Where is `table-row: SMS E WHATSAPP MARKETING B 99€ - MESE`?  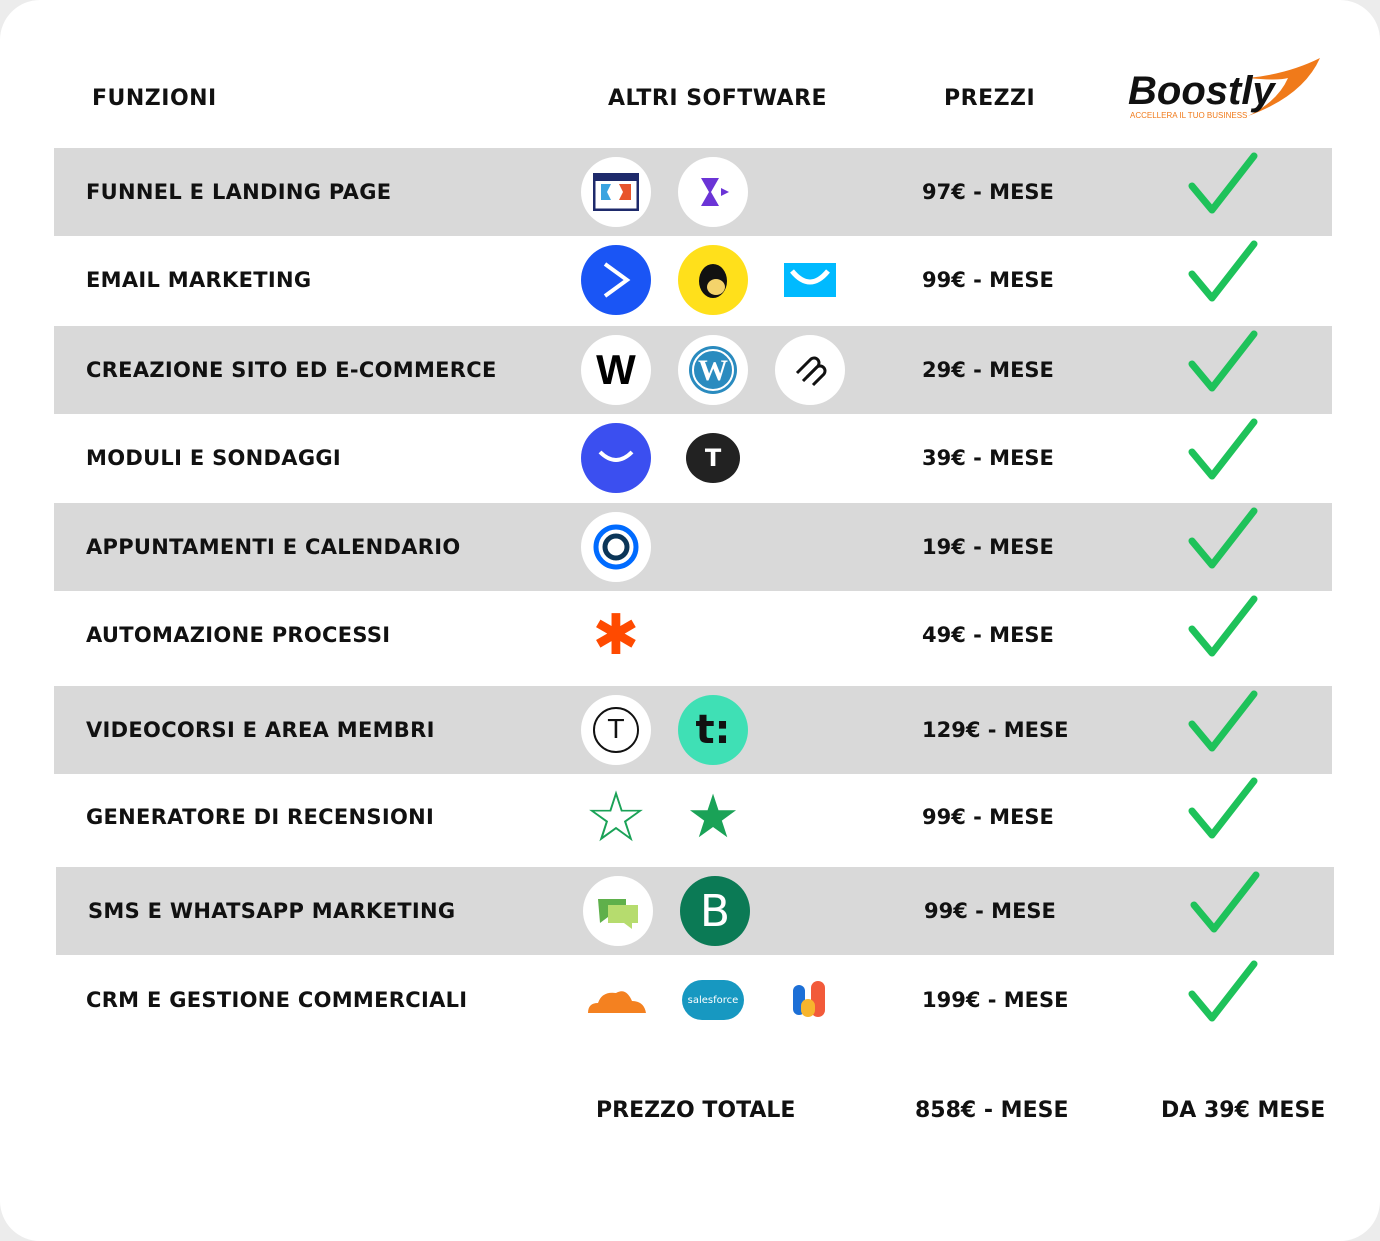
table-row: SMS E WHATSAPP MARKETING B 99€ - MESE is located at coordinates (695, 911).